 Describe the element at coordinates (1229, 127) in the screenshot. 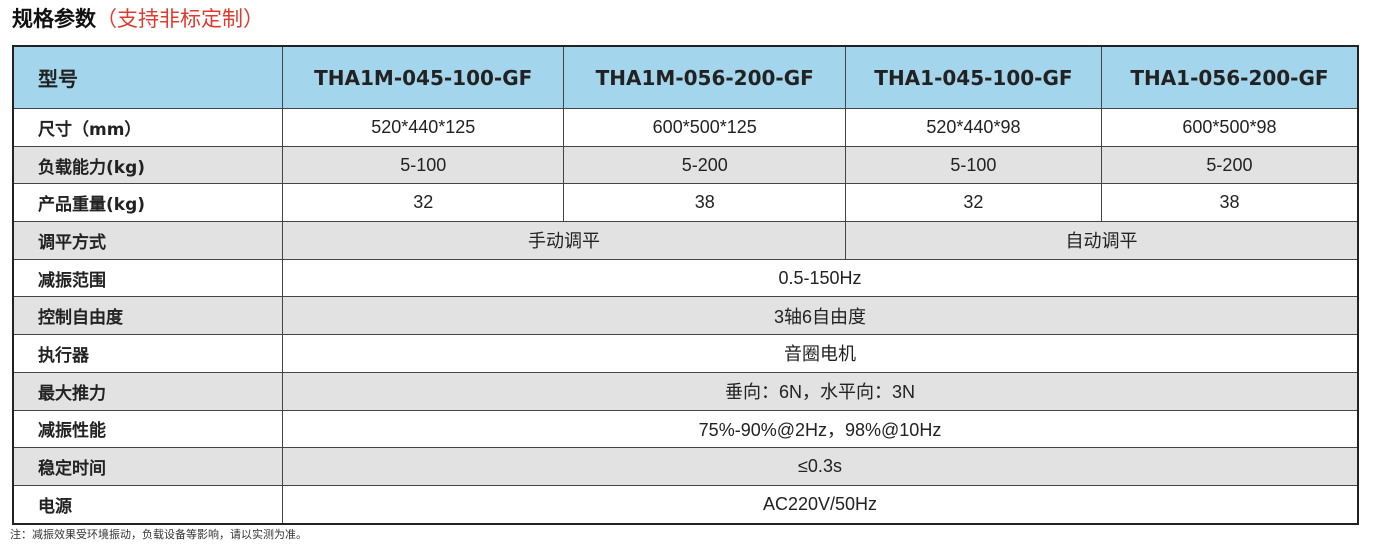

I see `cell: 600*500*98` at that location.